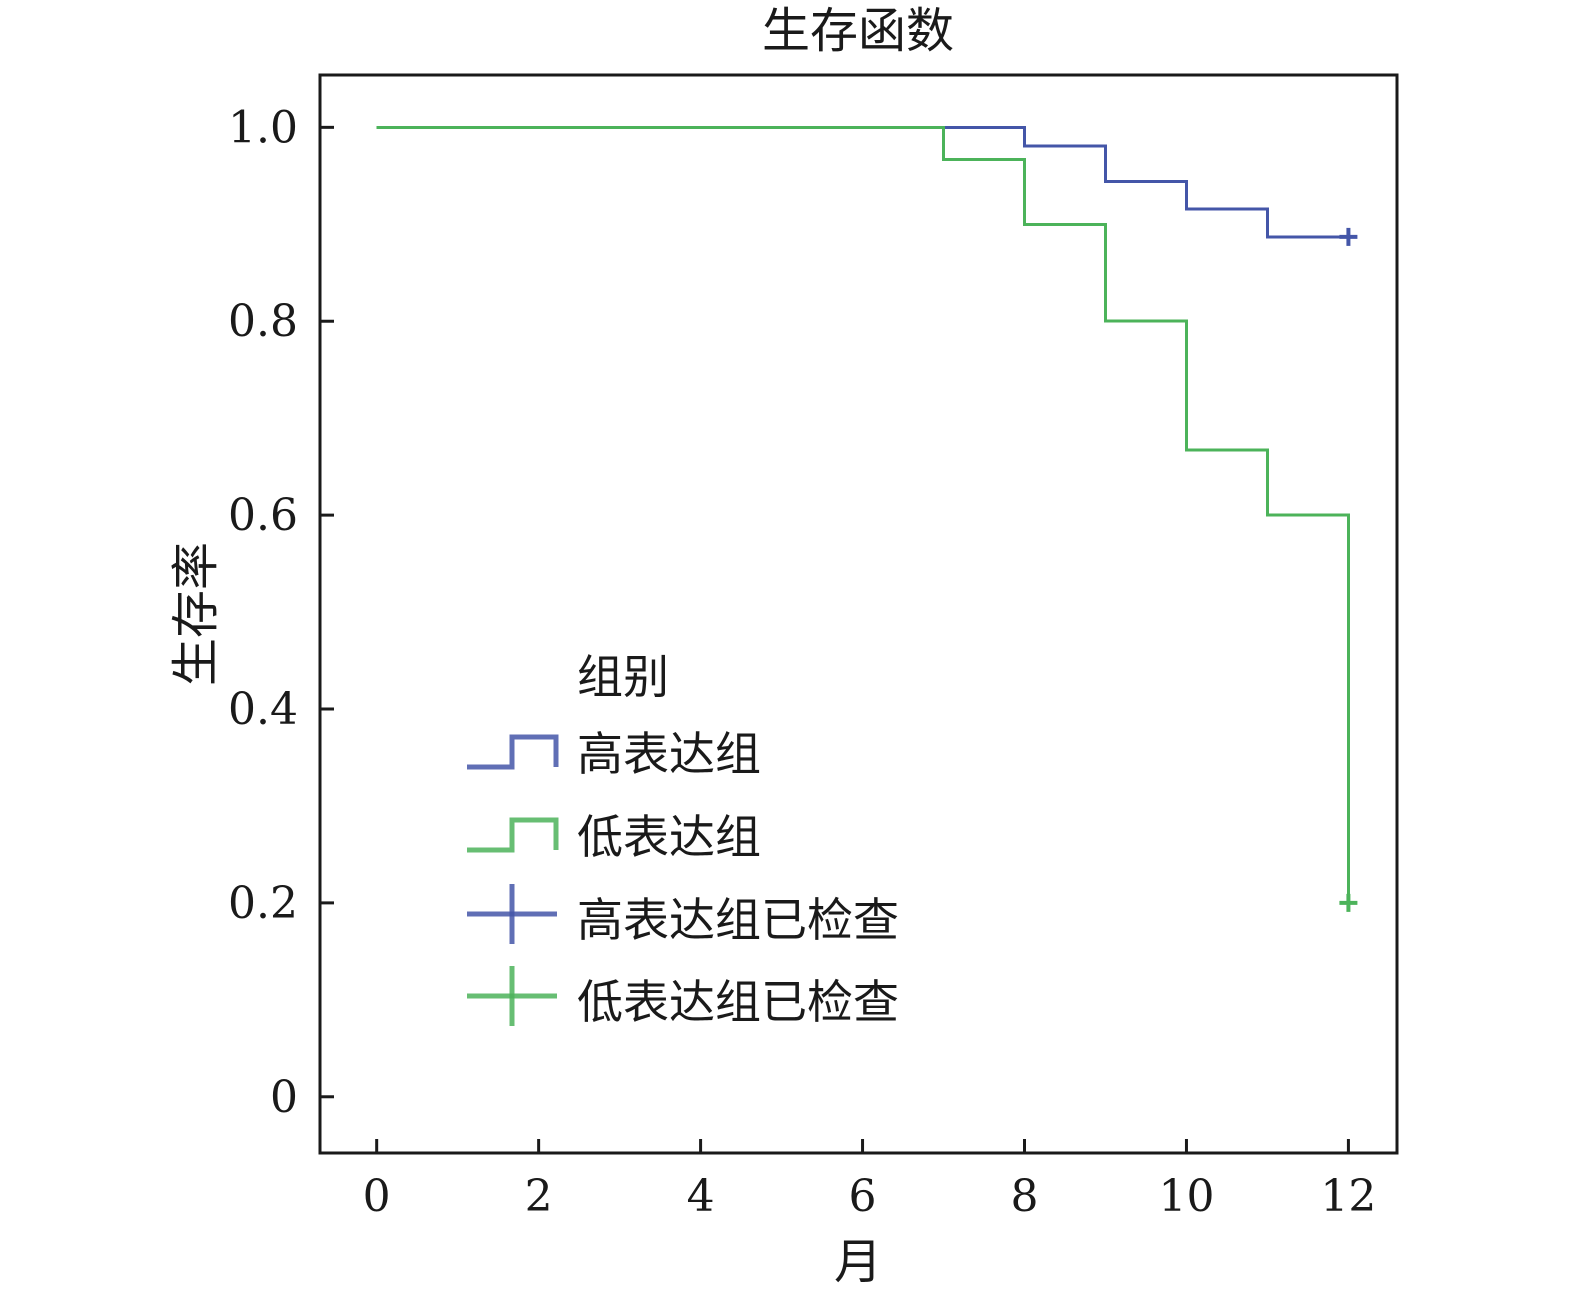 The height and width of the screenshot is (1302, 1575). What do you see at coordinates (263, 709) in the screenshot?
I see `y-tick-label: 0.4` at bounding box center [263, 709].